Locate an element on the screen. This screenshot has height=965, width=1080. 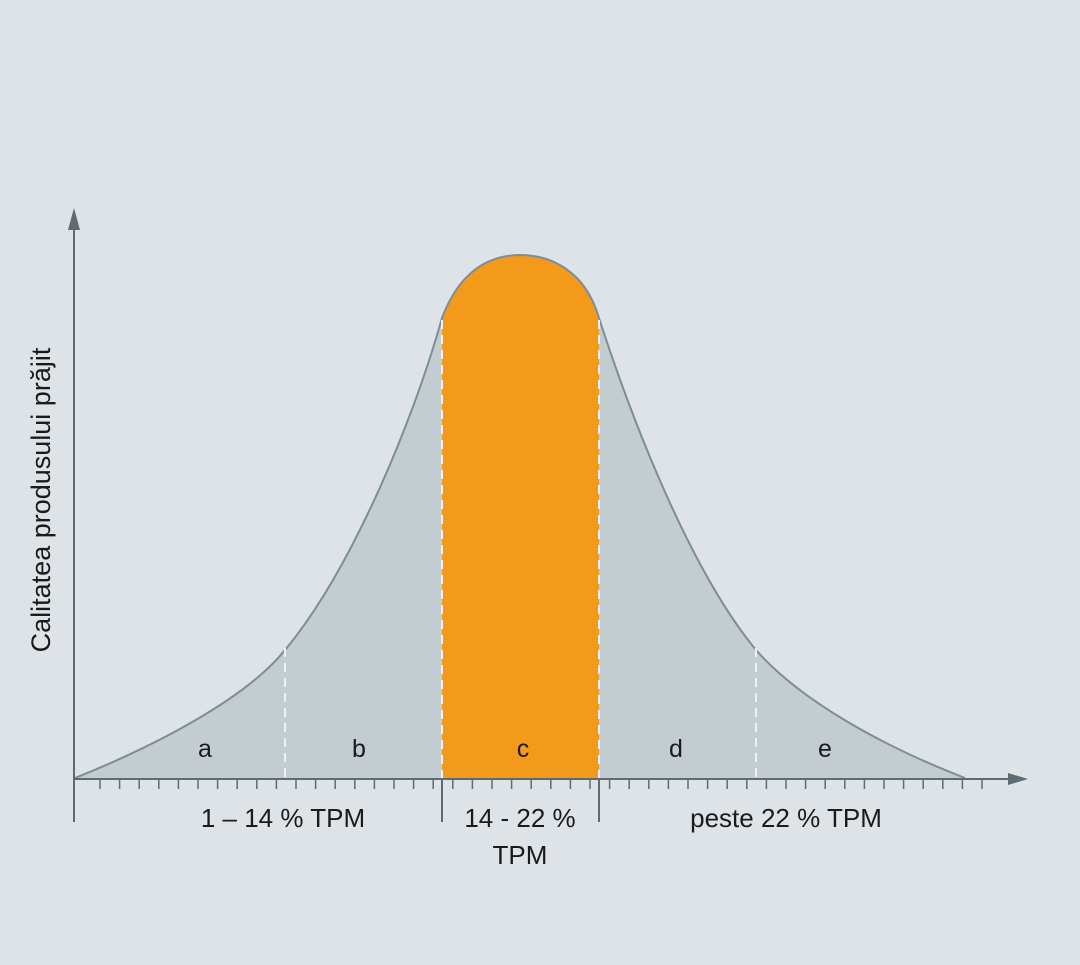
range-label-optimal-line1: 14 - 22 % is located at coordinates (519, 818).